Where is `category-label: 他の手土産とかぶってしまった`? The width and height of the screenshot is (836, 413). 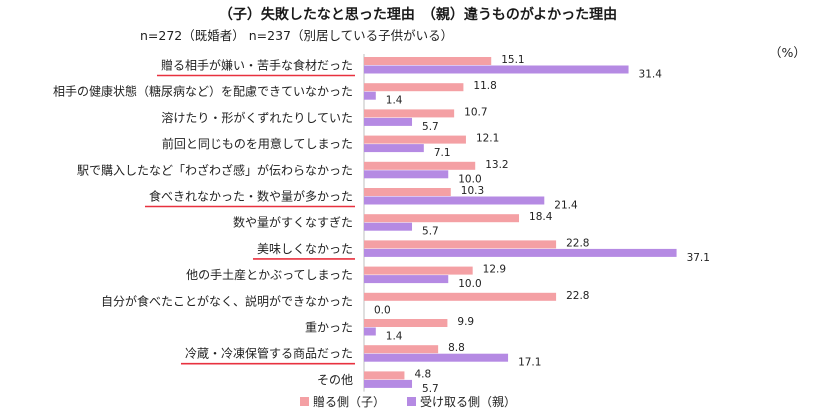
category-label: 他の手土産とかぶってしまった is located at coordinates (269, 274).